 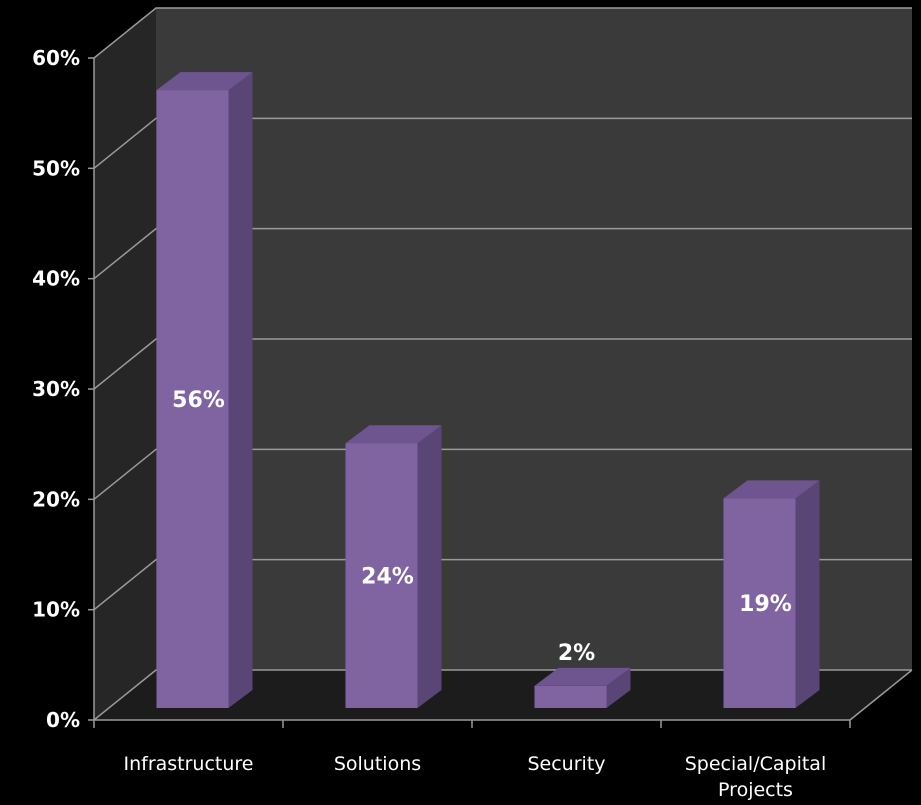 What do you see at coordinates (56, 610) in the screenshot?
I see `y-tick-label: 10%` at bounding box center [56, 610].